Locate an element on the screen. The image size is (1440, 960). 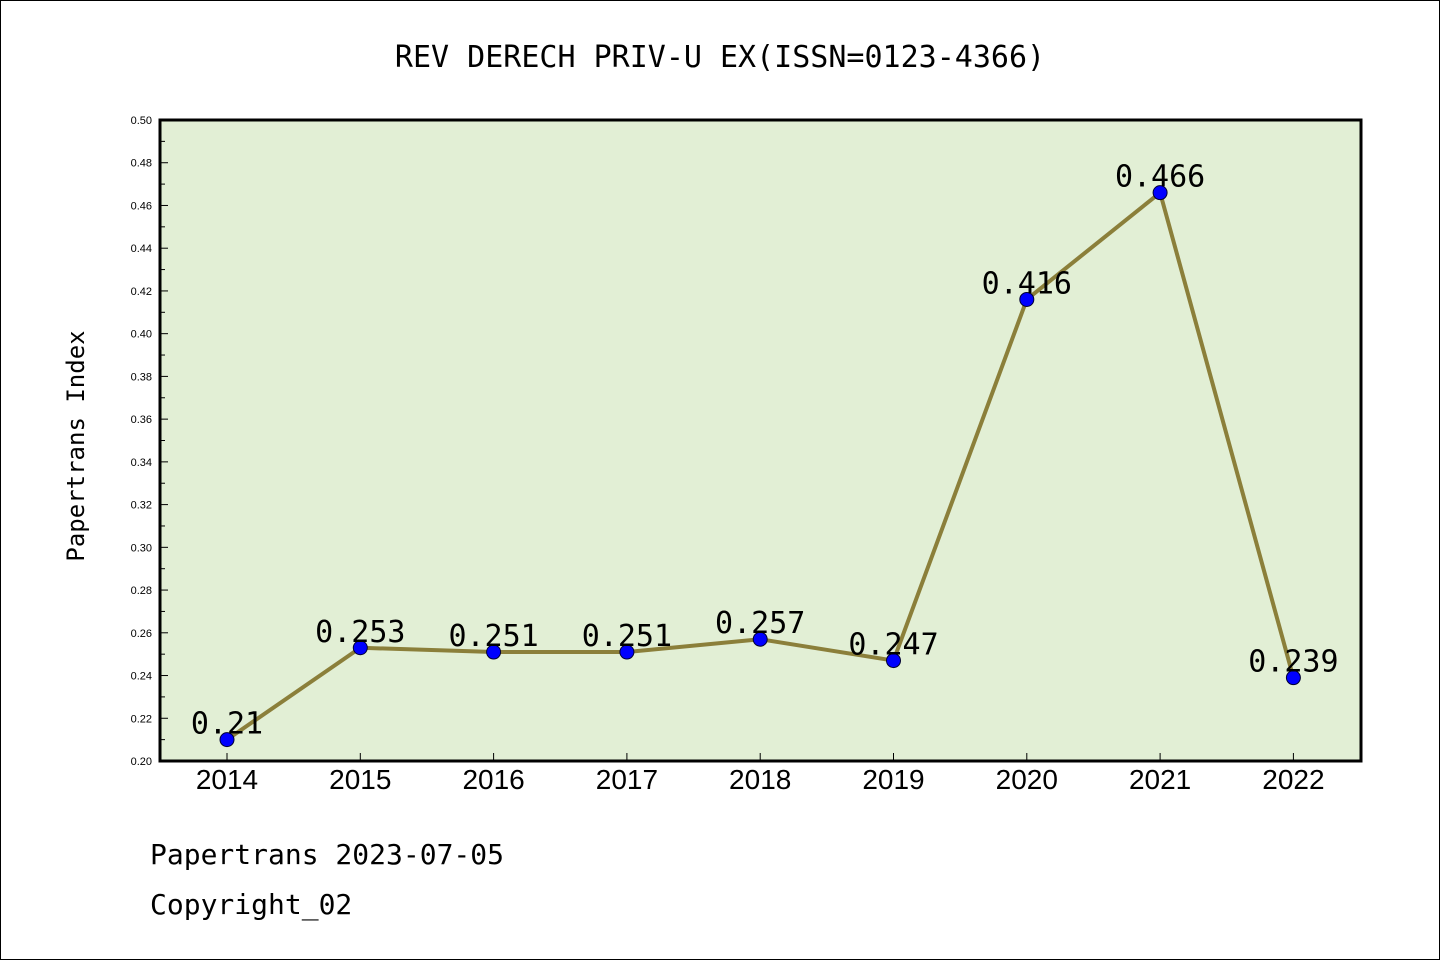
x-tick-label: 2021 is located at coordinates (1160, 779).